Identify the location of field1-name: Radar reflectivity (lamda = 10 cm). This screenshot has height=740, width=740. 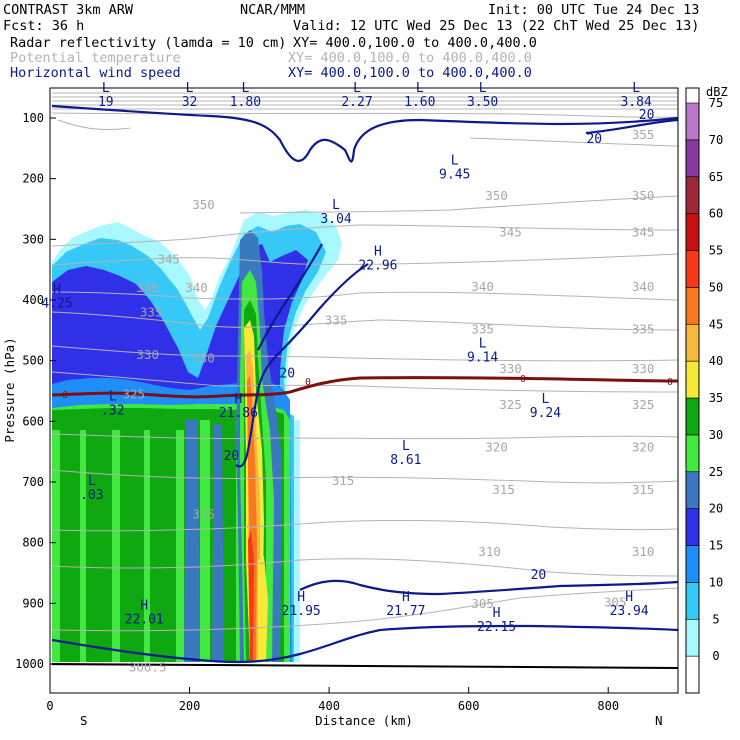
(148, 43).